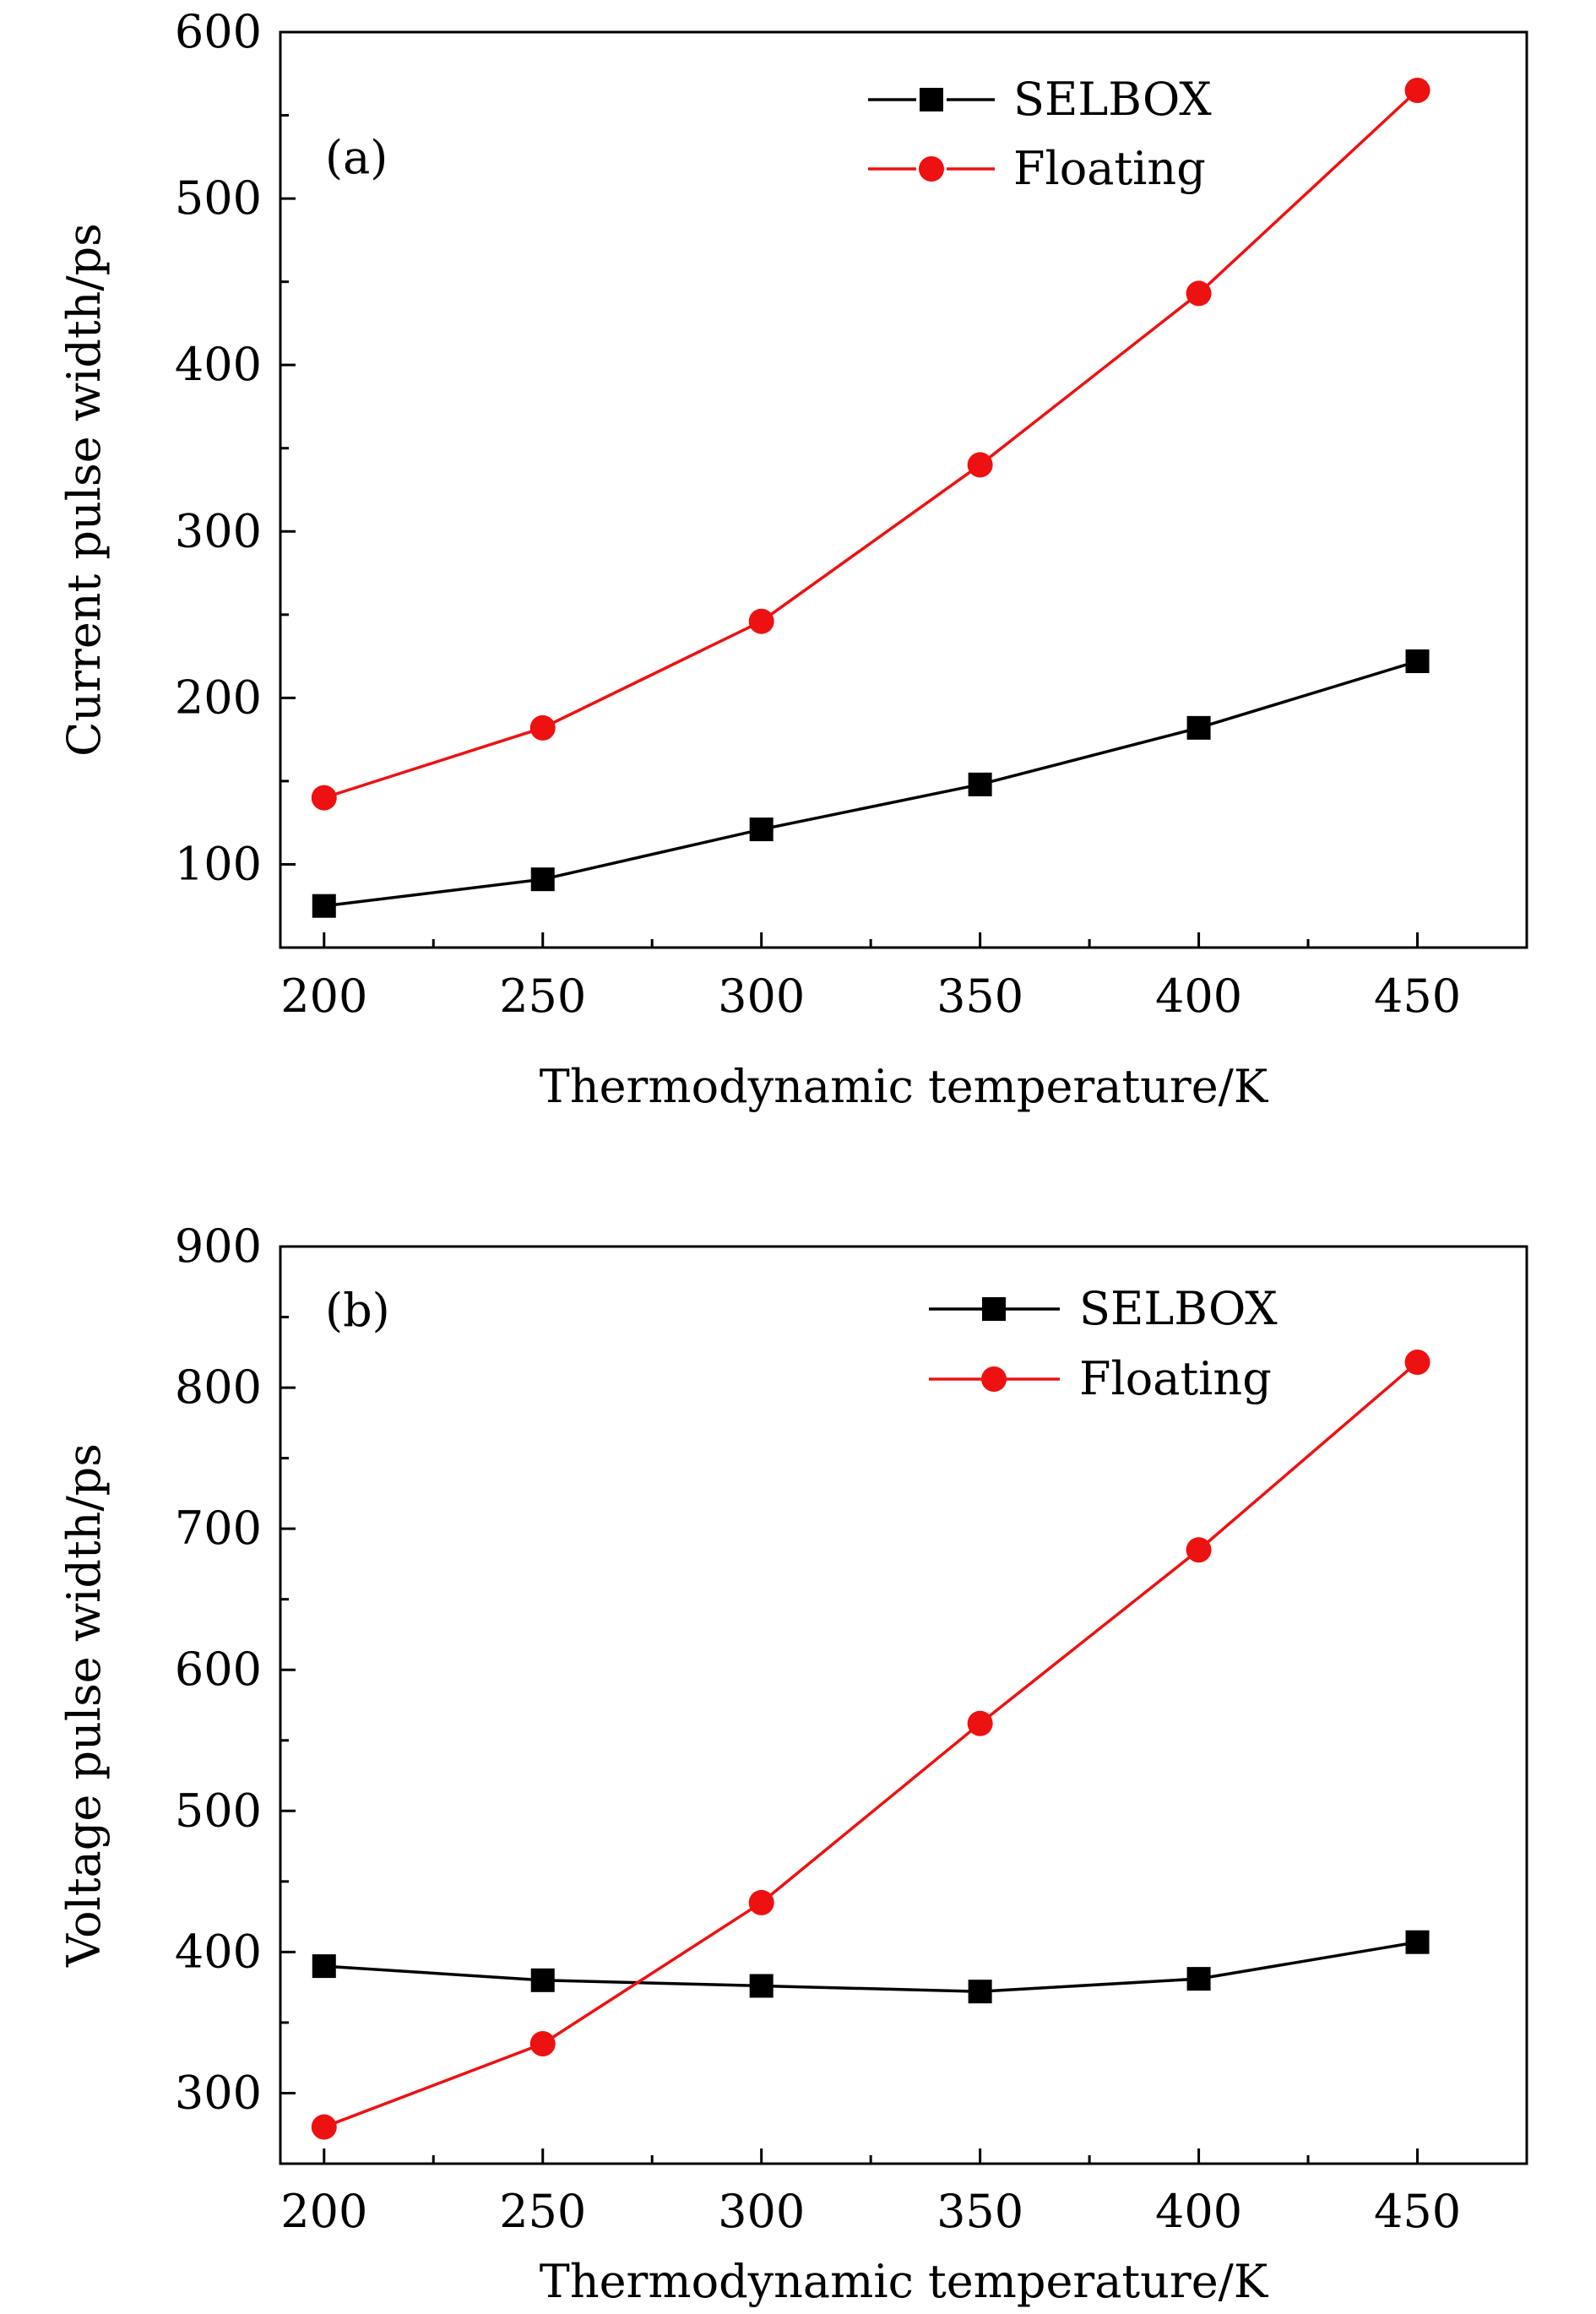 The width and height of the screenshot is (1596, 2314). What do you see at coordinates (84, 1705) in the screenshot?
I see `y-axis-title: Voltage pulse width/ps` at bounding box center [84, 1705].